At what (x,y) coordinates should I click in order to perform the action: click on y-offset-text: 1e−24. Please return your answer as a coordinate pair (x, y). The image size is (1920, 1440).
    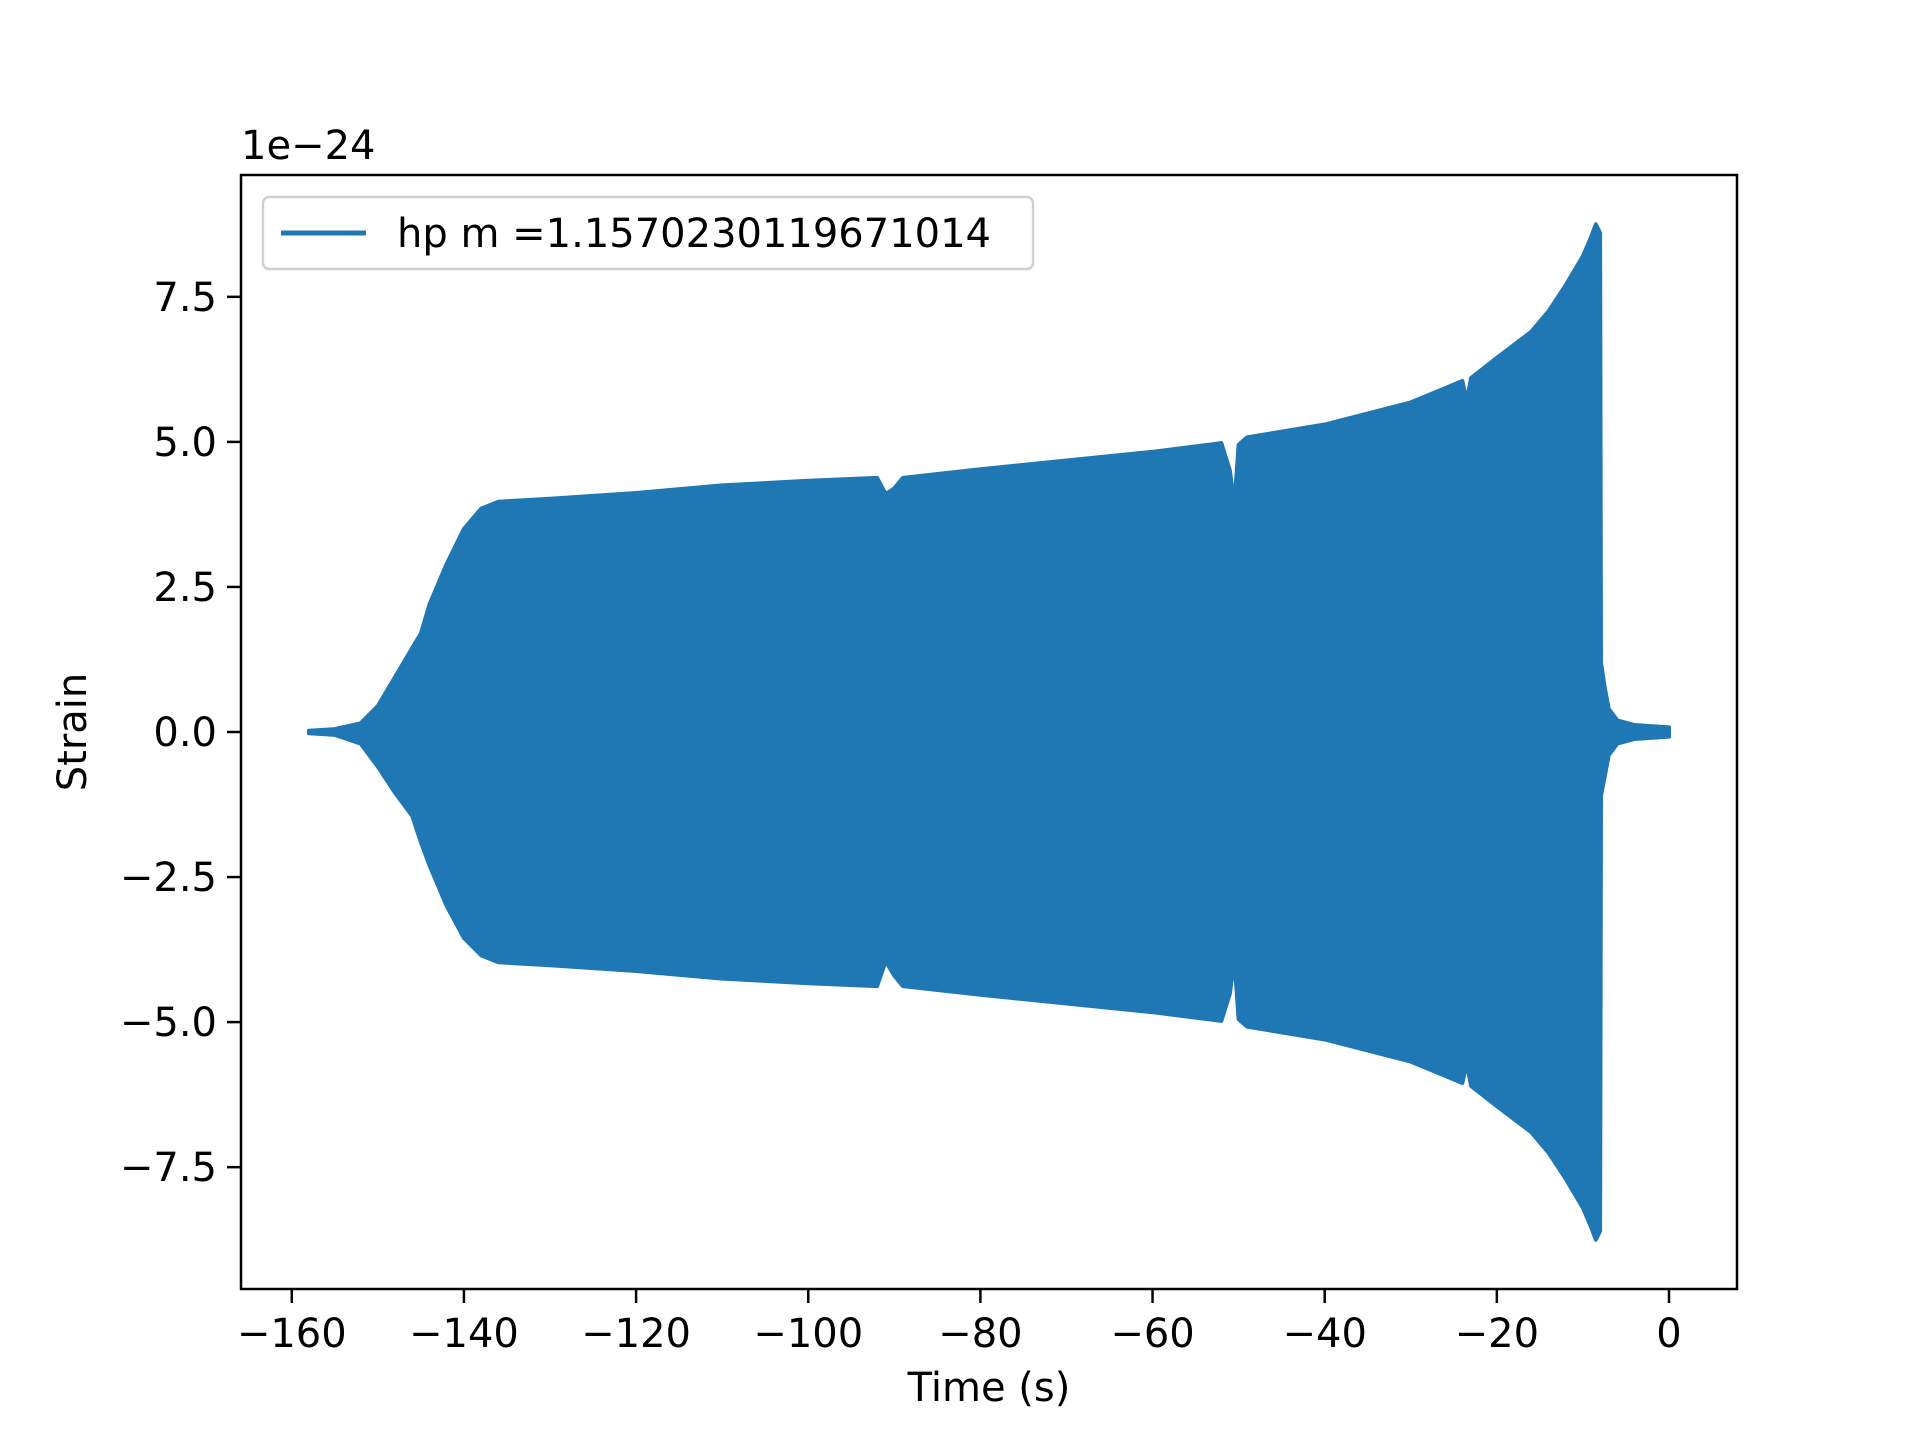
    Looking at the image, I should click on (308, 146).